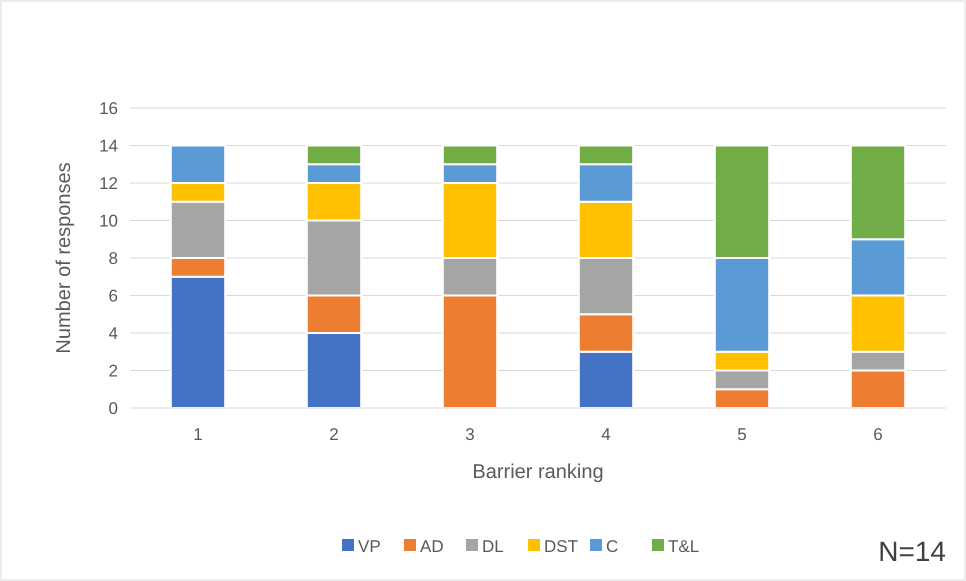  What do you see at coordinates (108, 146) in the screenshot?
I see `y-tick-label: 14` at bounding box center [108, 146].